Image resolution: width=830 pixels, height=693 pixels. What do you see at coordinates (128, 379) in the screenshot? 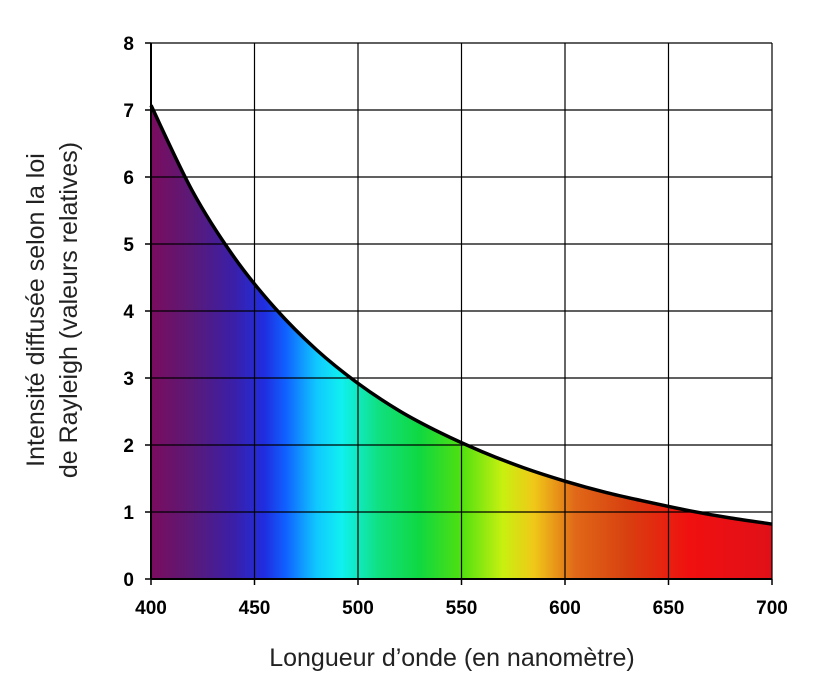
I see `y-tick-label: 3` at bounding box center [128, 379].